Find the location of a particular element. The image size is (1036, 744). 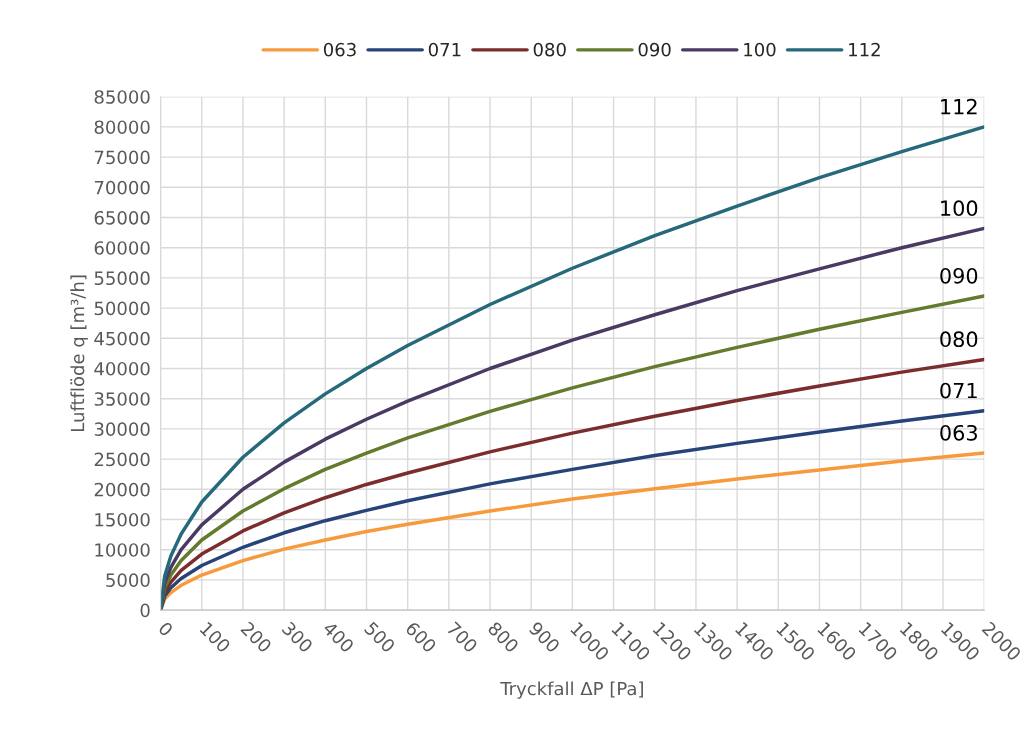

y-tick-label: 20000 is located at coordinates (122, 489).